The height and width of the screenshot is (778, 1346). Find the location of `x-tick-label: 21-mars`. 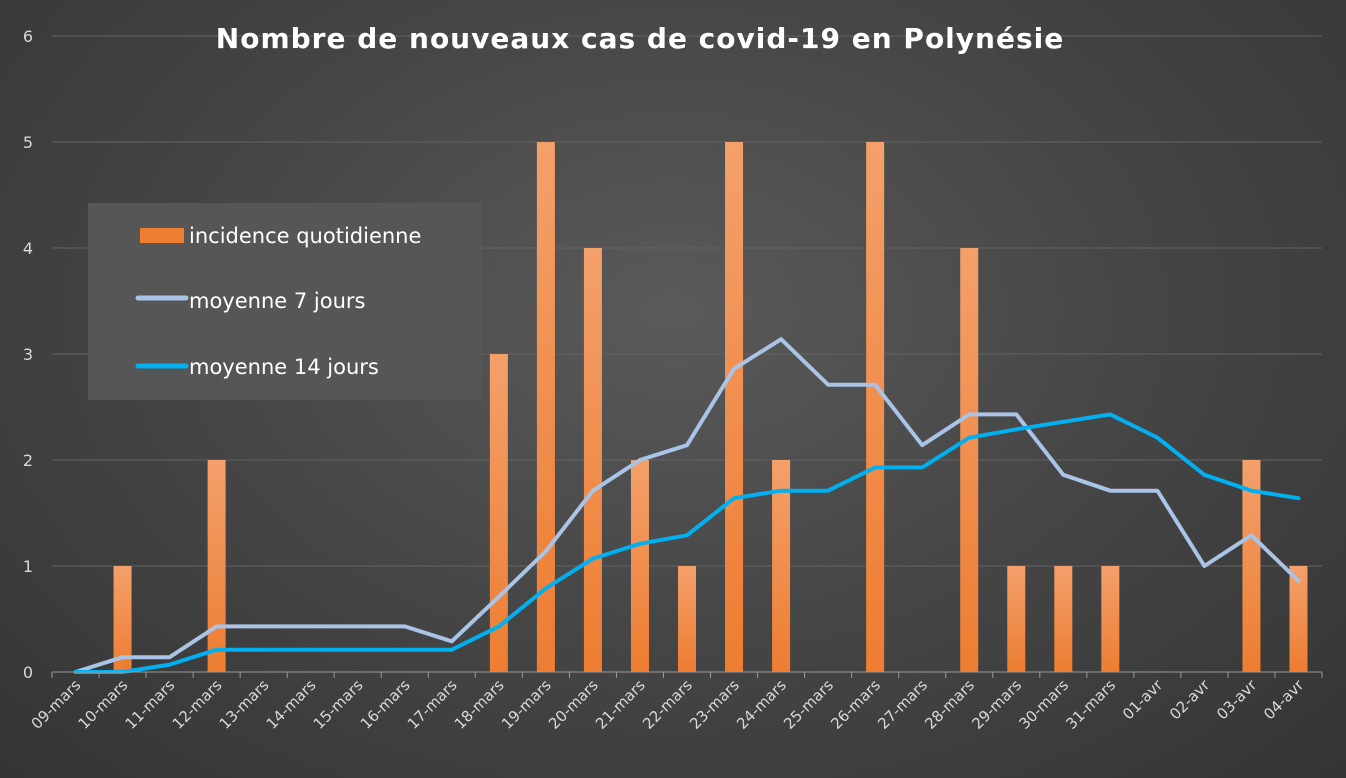

x-tick-label: 21-mars is located at coordinates (620, 704).